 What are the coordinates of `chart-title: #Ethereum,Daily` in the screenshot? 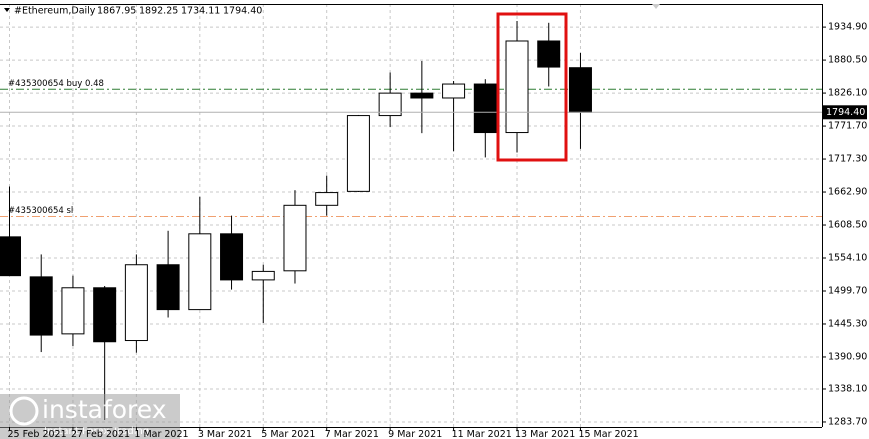 It's located at (55, 11).